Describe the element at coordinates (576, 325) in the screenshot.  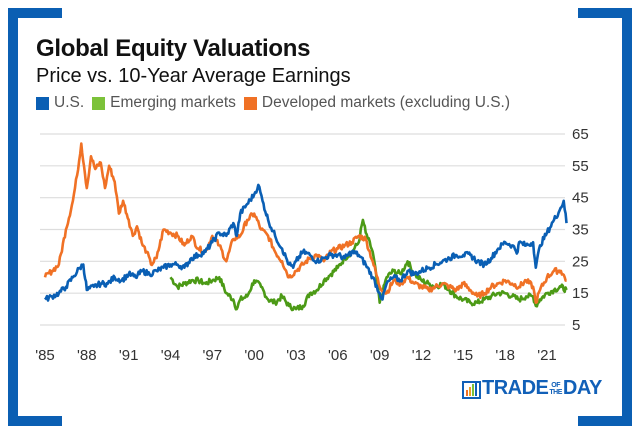
I see `y-tick-label: 5` at that location.